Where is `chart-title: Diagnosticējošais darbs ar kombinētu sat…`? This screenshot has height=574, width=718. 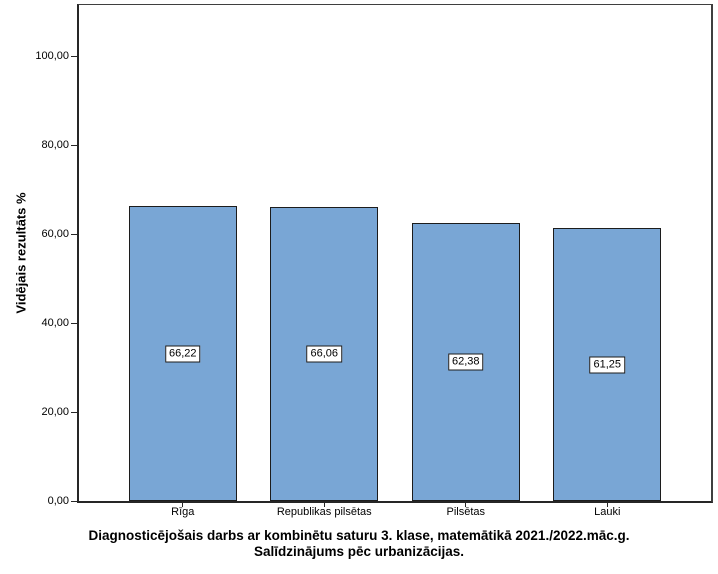
chart-title: Diagnosticējošais darbs ar kombinētu sat… is located at coordinates (359, 543).